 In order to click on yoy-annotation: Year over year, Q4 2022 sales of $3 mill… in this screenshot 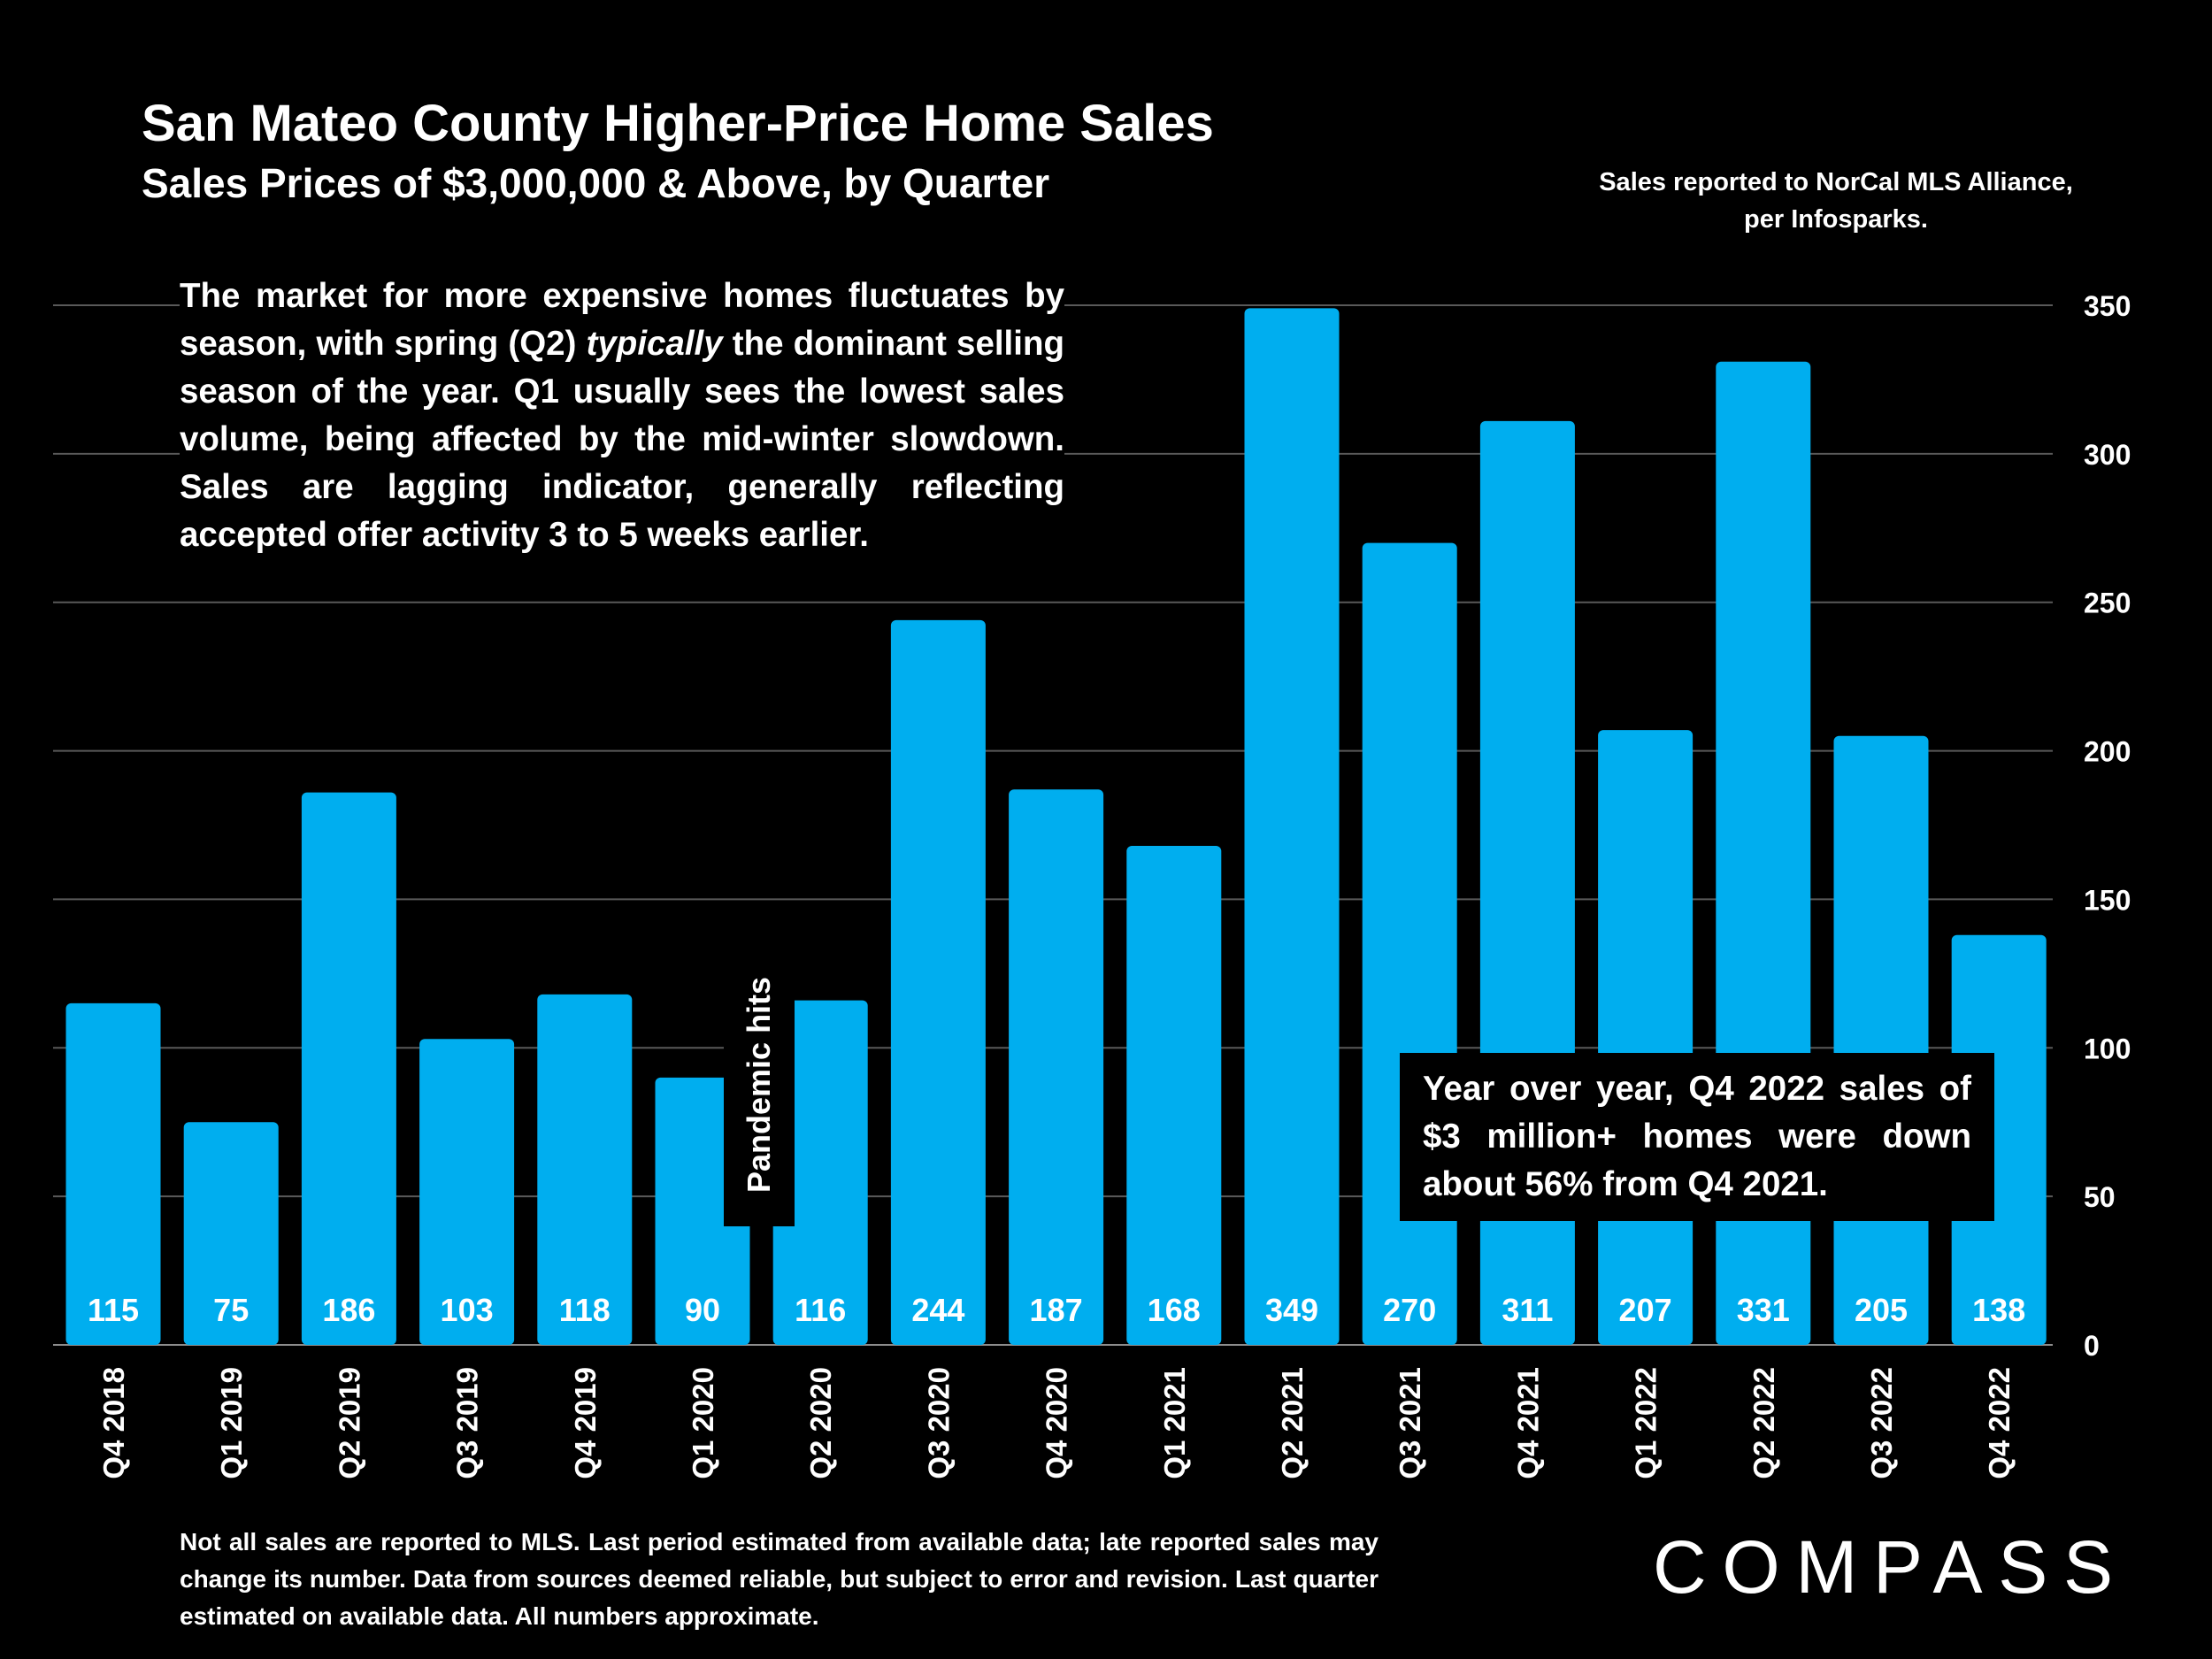, I will do `click(1697, 1137)`.